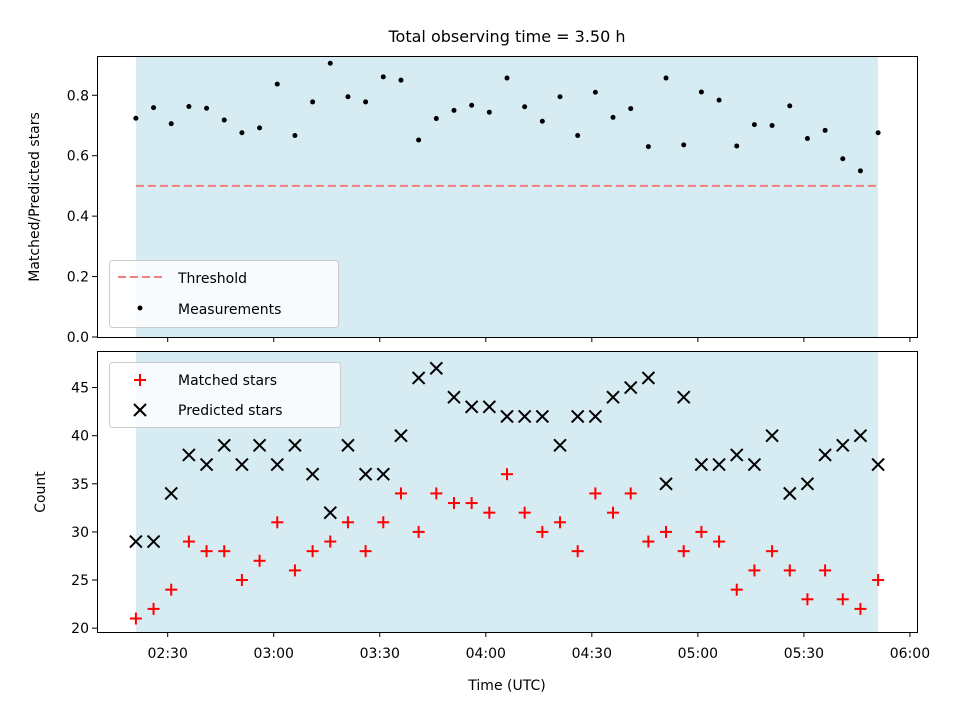 This screenshot has width=960, height=720. Describe the element at coordinates (80, 389) in the screenshot. I see `bottom-y-tick-label: 45` at that location.